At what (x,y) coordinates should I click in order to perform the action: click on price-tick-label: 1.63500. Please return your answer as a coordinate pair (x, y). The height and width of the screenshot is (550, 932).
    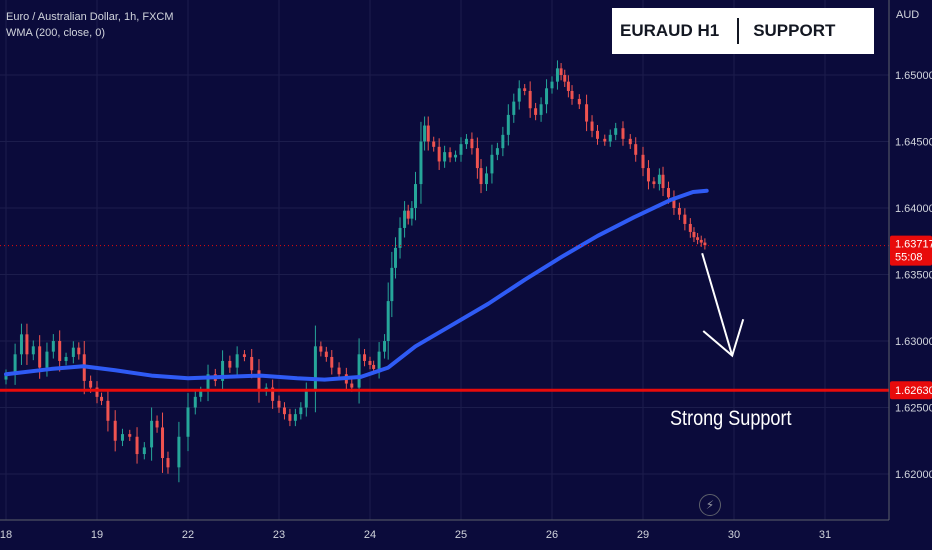
    Looking at the image, I should click on (913, 276).